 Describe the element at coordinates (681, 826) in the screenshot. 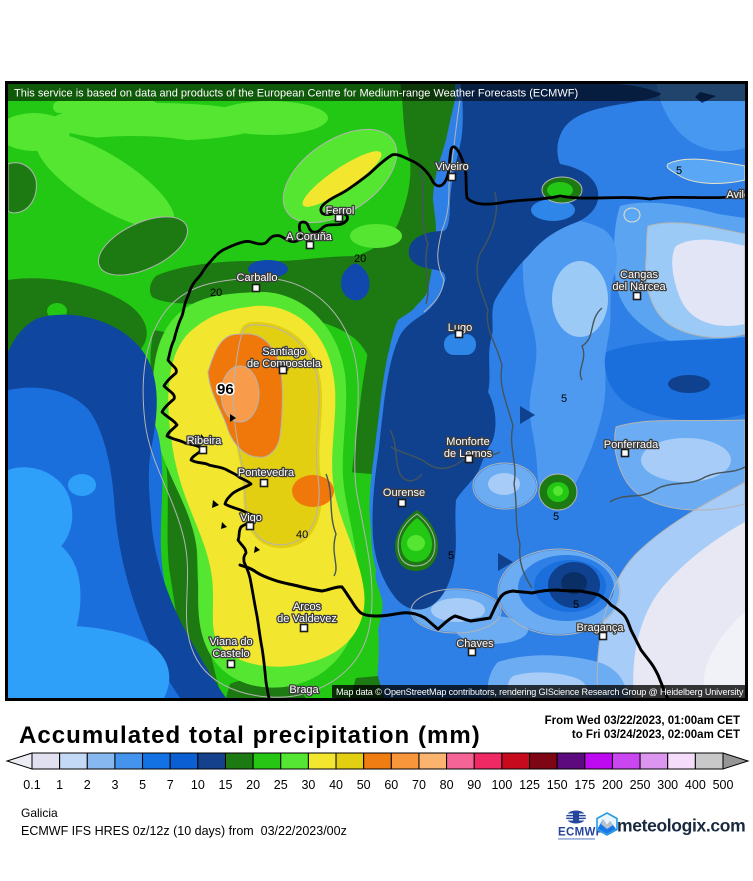

I see `svg-text: meteologix.com` at that location.